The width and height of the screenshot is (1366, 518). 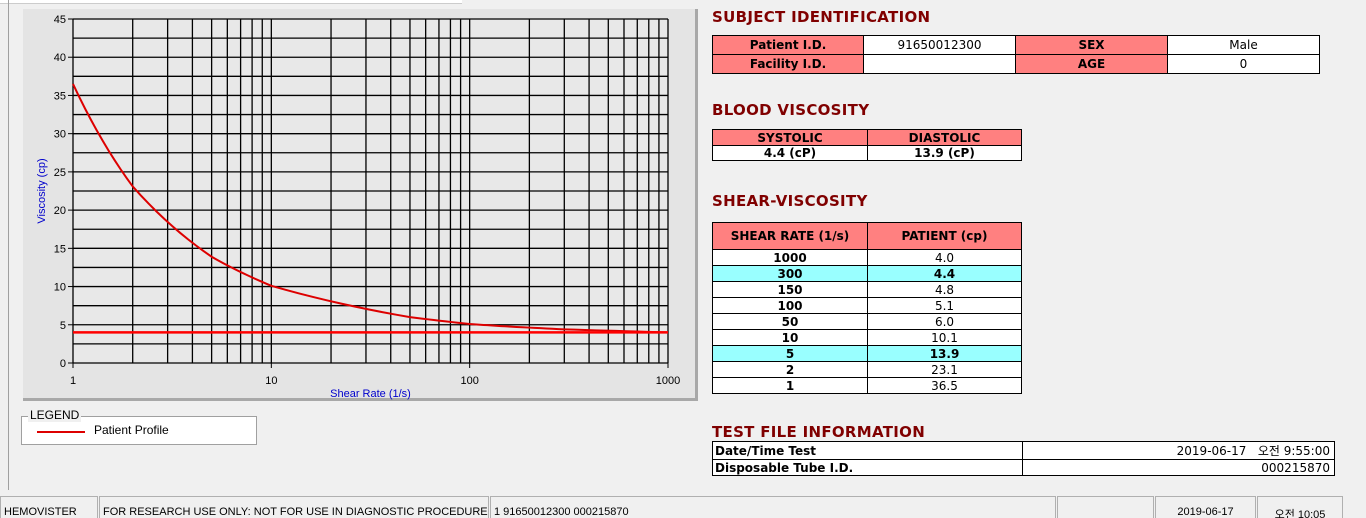 I want to click on shear-row: 50 6.0, so click(x=867, y=321).